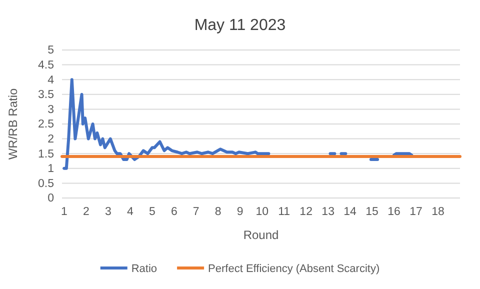 The image size is (480, 289). I want to click on y-tick-label: 2.5, so click(46, 124).